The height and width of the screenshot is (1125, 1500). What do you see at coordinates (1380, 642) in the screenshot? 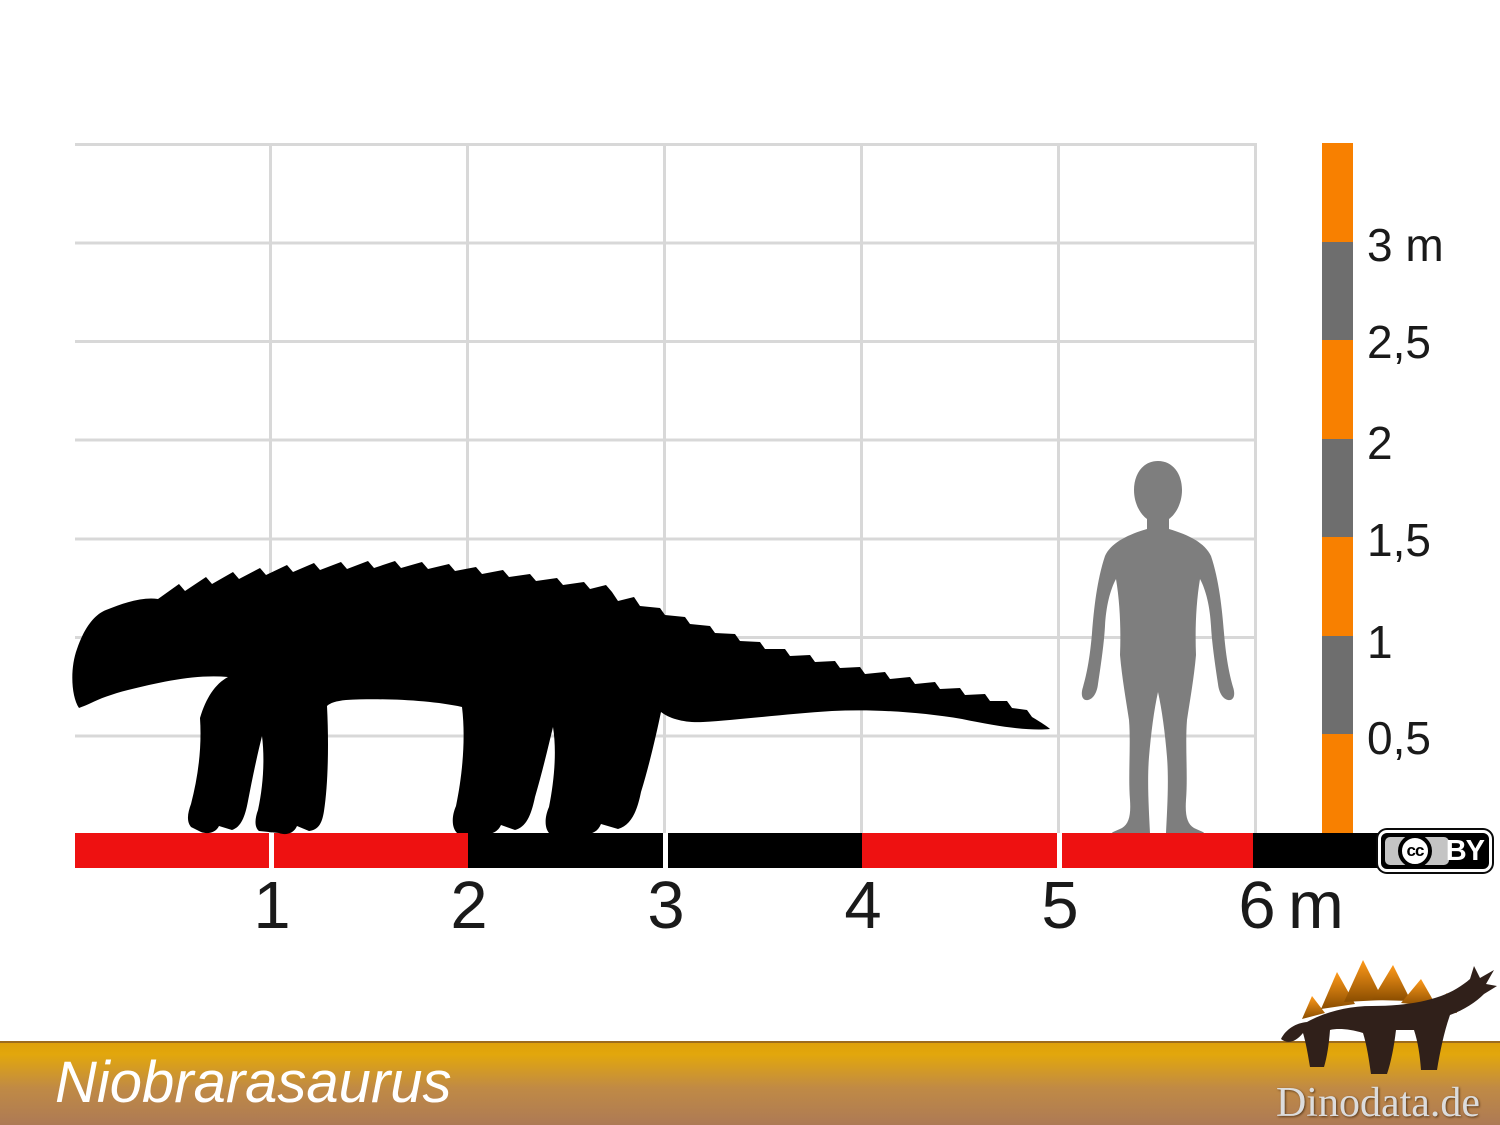
I see `y-tick-label-1: 1` at bounding box center [1380, 642].